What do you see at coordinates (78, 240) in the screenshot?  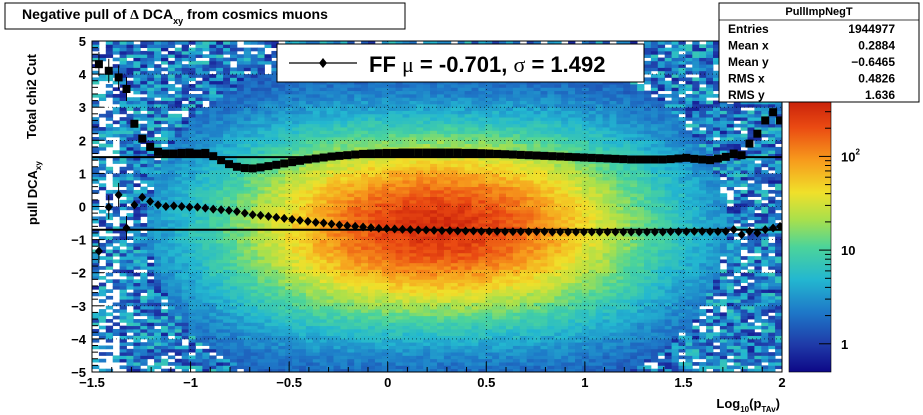 I see `y-tick-label: −1` at bounding box center [78, 240].